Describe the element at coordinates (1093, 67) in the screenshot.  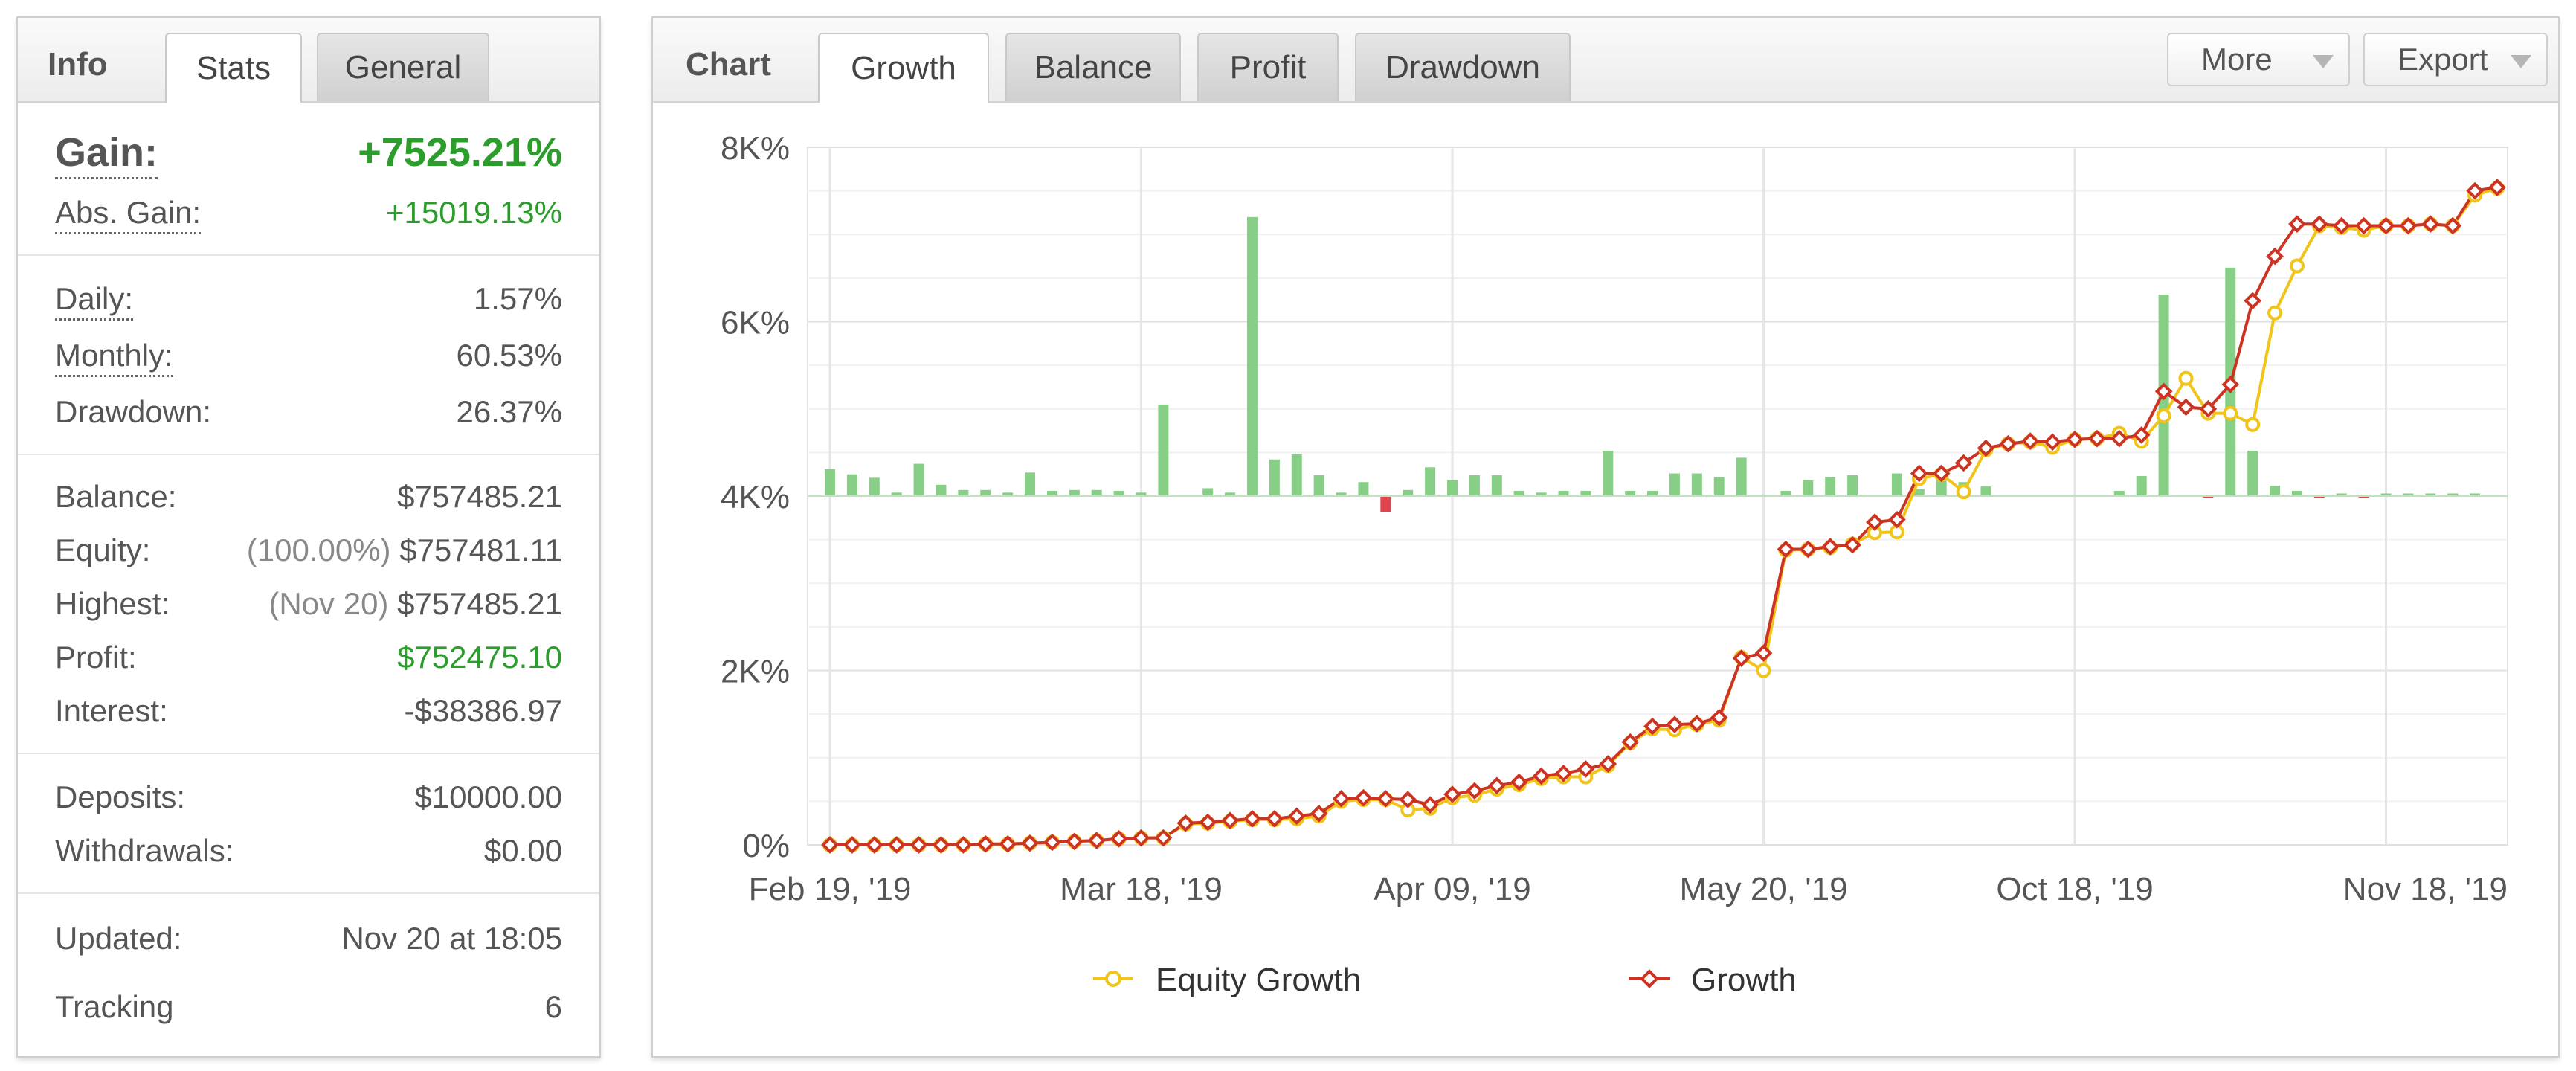
I see `tab-balance: Balance` at that location.